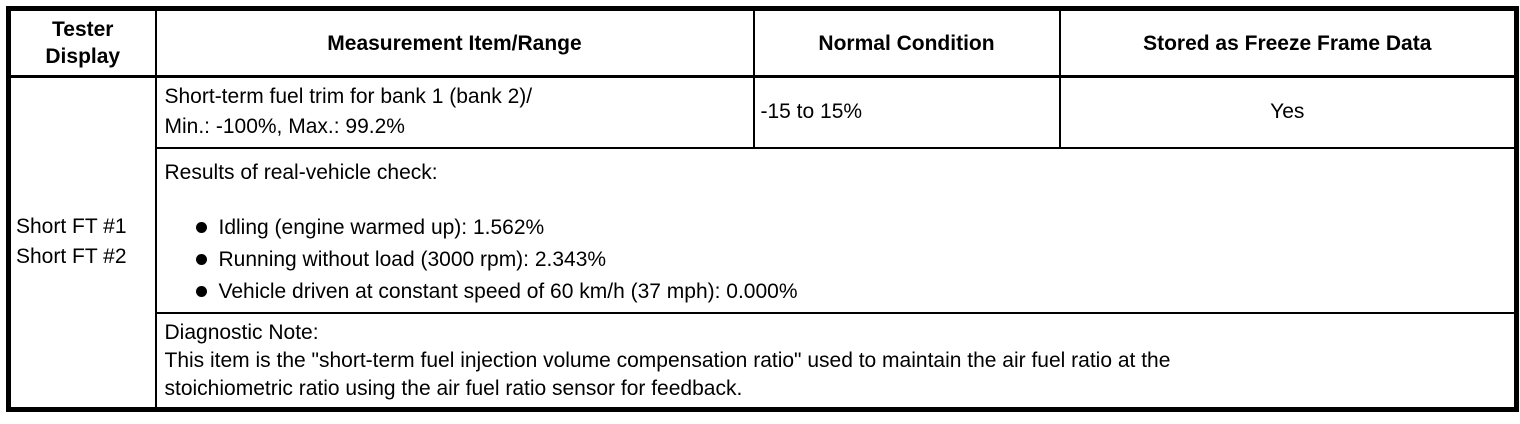  What do you see at coordinates (1288, 112) in the screenshot?
I see `freeze-frame-cell: Yes` at bounding box center [1288, 112].